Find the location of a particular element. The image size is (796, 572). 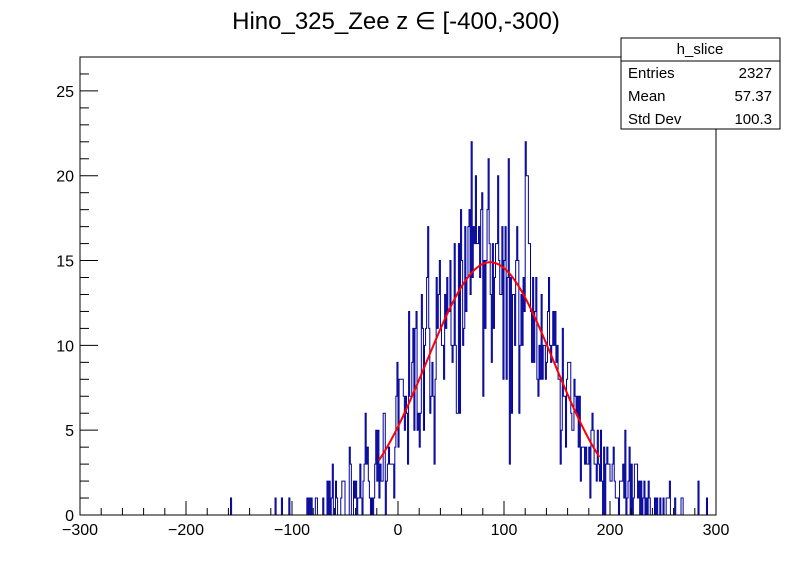

gaussian-fit-curve is located at coordinates (489, 361).